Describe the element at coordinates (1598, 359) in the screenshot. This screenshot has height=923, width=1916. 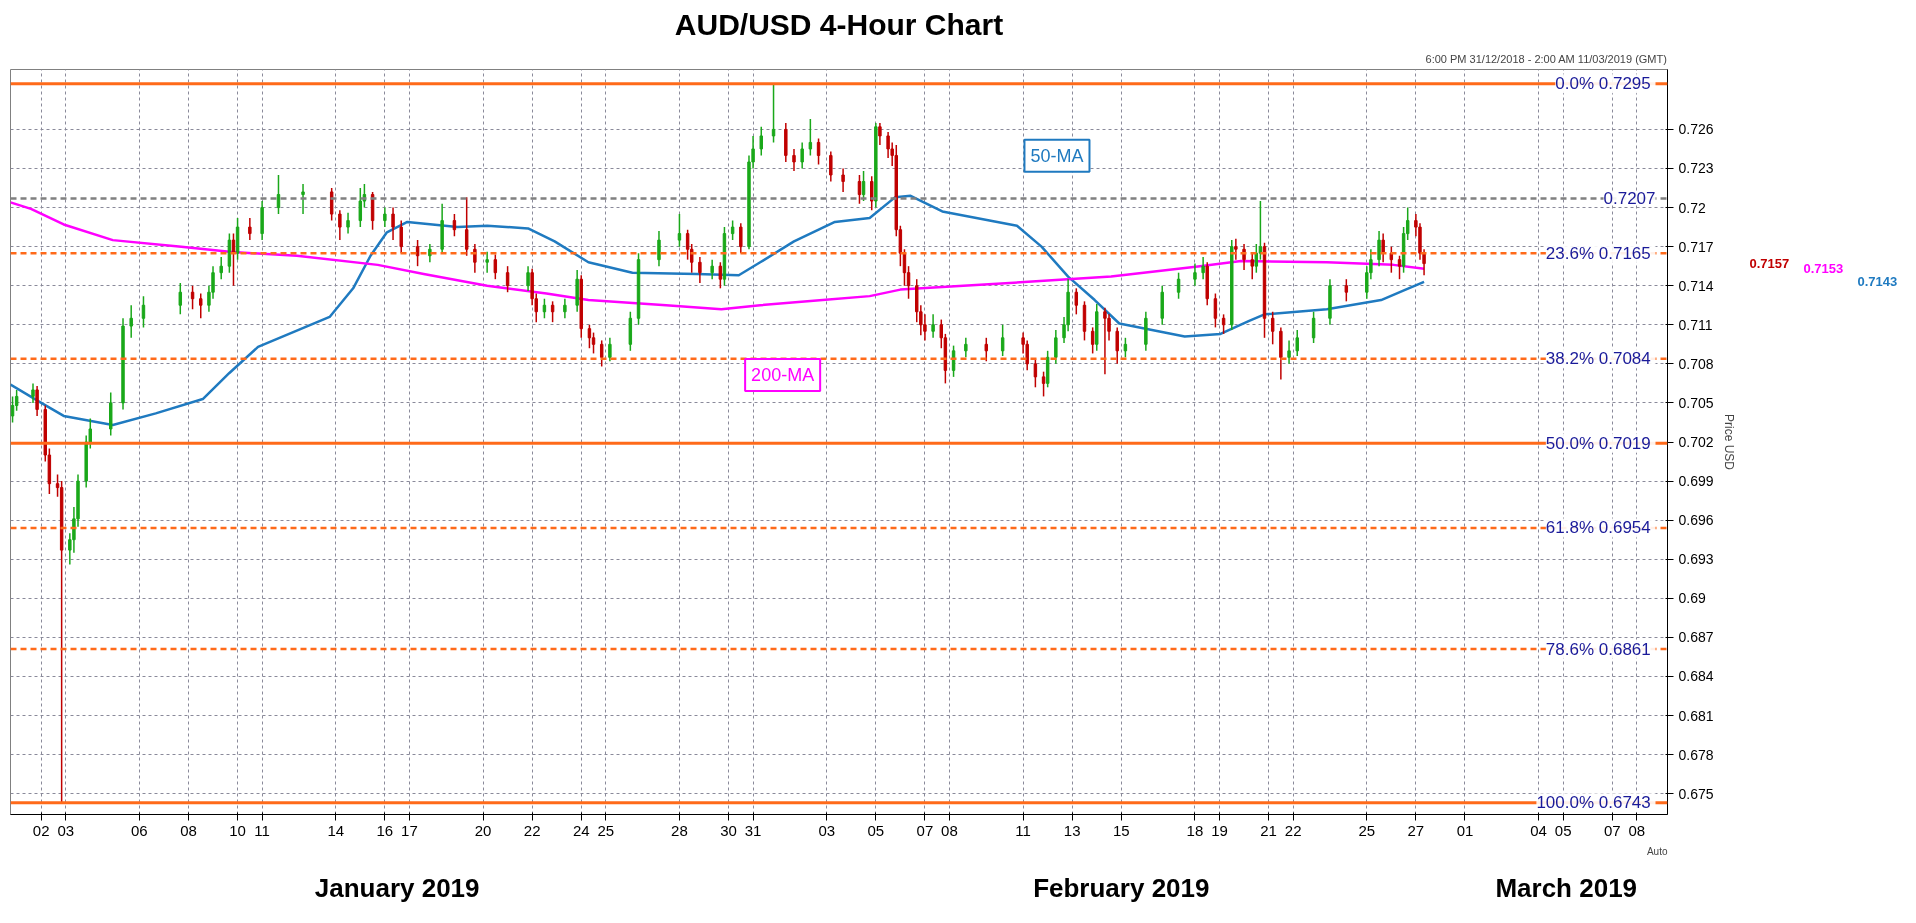
I see `ref-line-label: 38.2% 0.7084` at that location.